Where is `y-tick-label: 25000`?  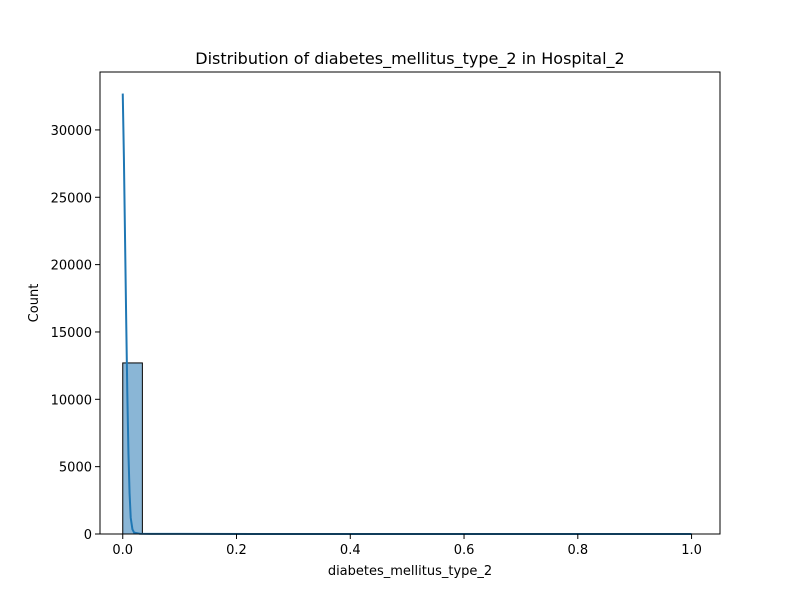 y-tick-label: 25000 is located at coordinates (71, 198).